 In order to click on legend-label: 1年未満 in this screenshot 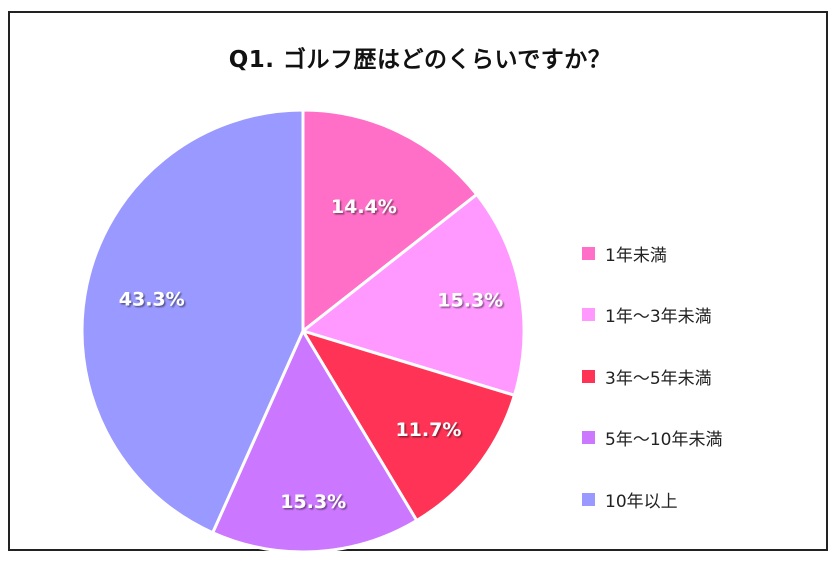, I will do `click(636, 255)`.